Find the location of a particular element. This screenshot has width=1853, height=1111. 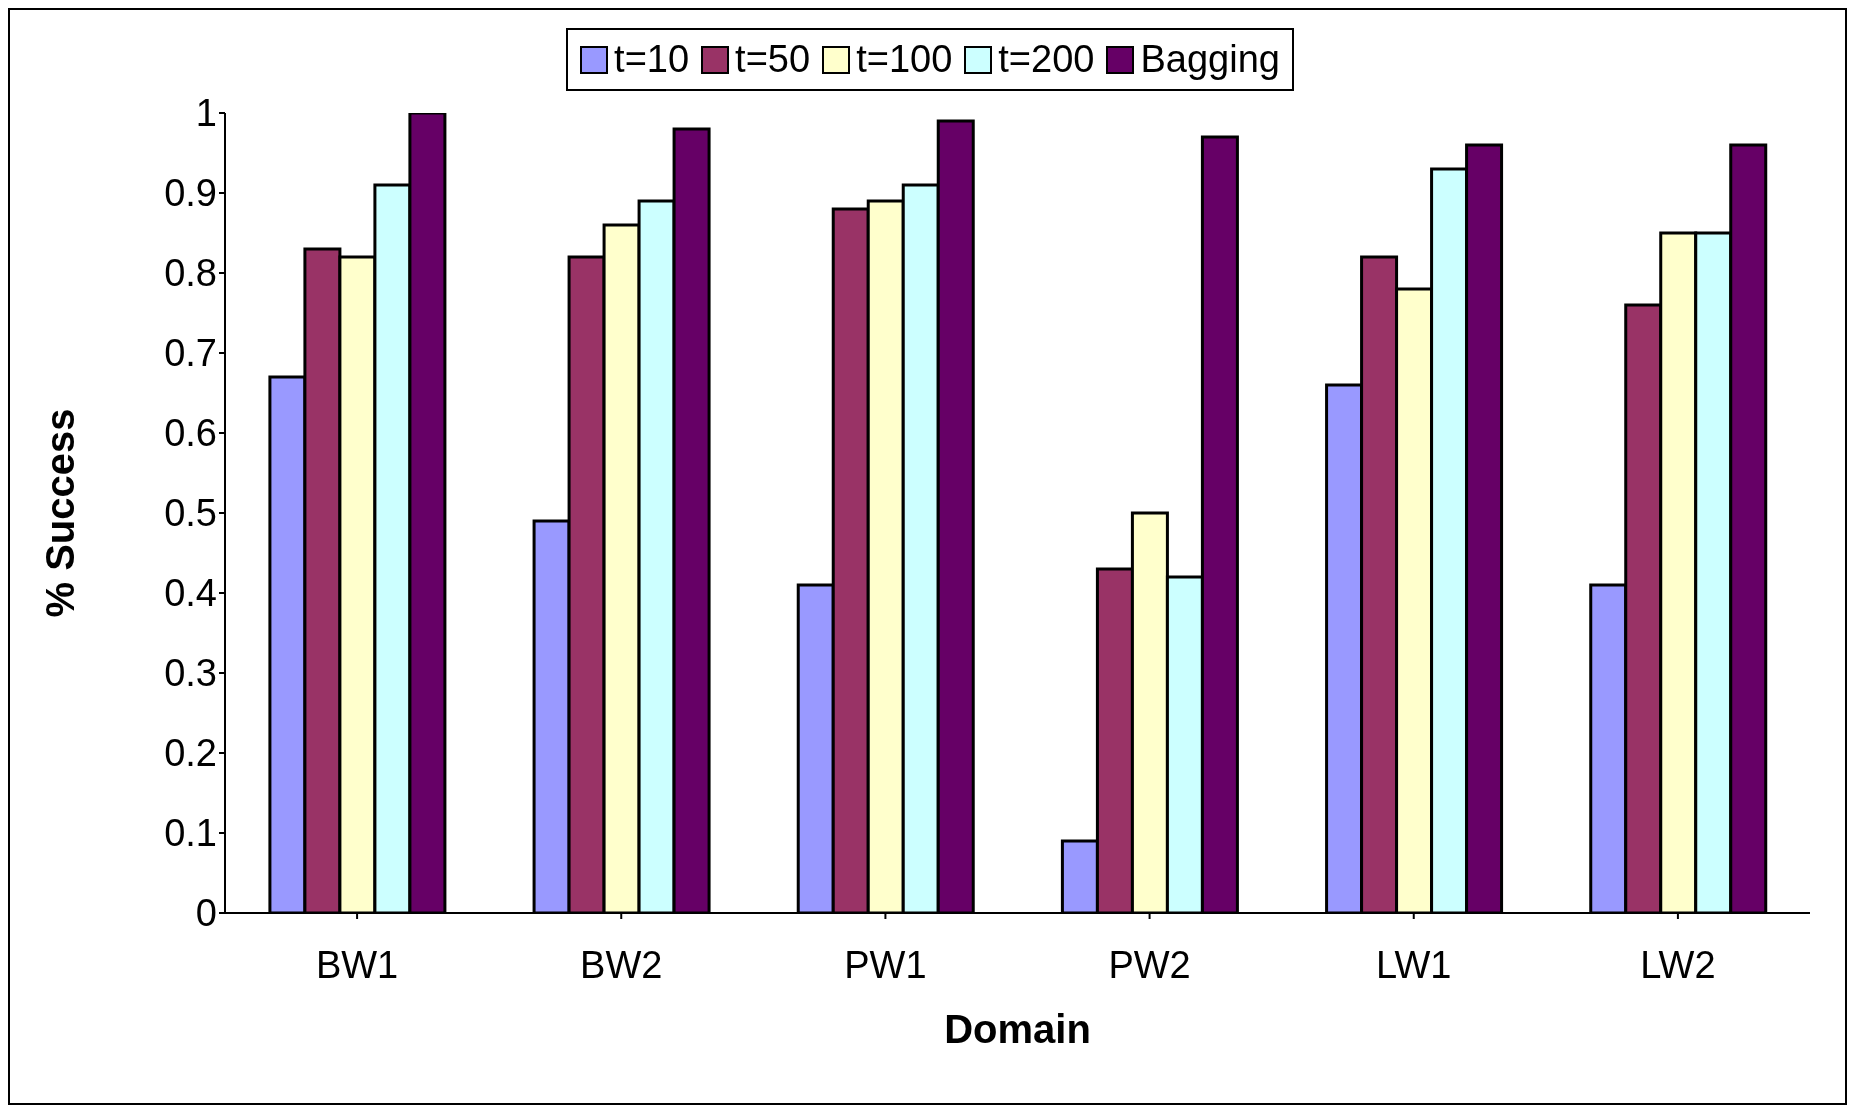

x-tick-label: LW1 is located at coordinates (1414, 964).